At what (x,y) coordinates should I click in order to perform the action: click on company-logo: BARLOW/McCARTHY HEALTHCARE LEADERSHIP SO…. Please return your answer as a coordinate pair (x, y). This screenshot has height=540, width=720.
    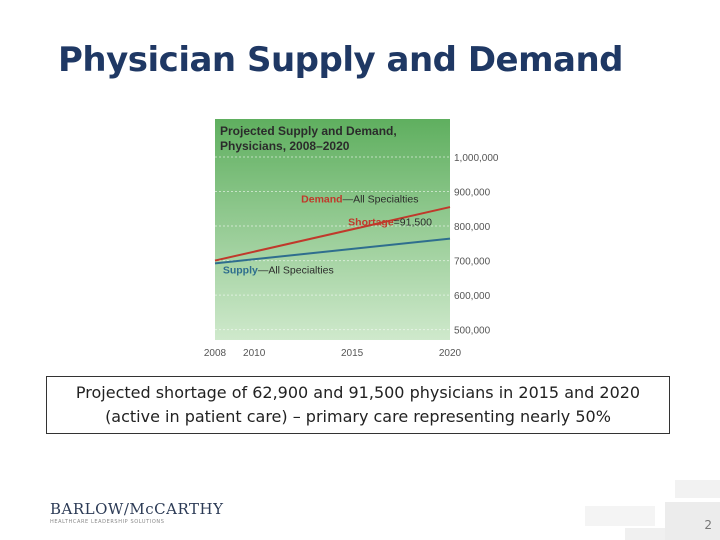
    Looking at the image, I should click on (136, 512).